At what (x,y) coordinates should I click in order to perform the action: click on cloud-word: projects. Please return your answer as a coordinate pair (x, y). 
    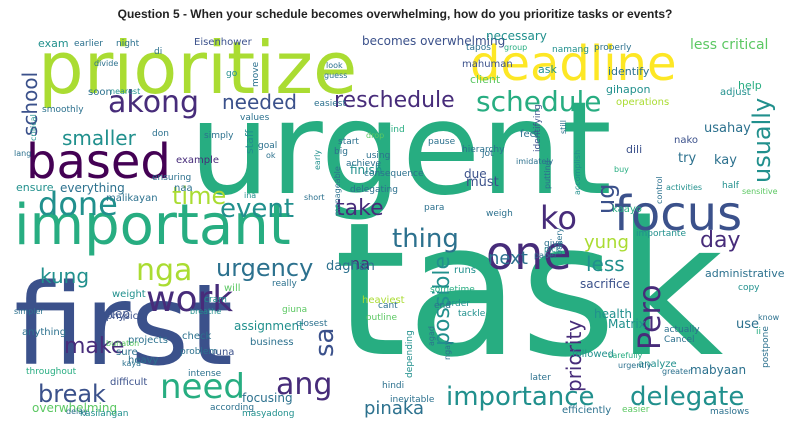
    Looking at the image, I should click on (148, 340).